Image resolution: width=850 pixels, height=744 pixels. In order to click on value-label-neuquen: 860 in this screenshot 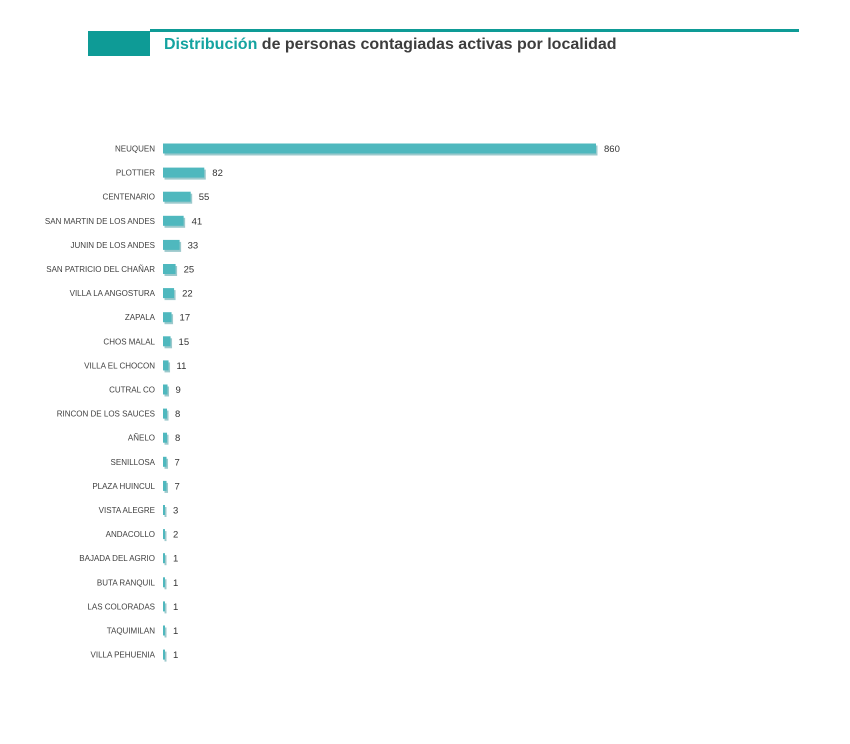, I will do `click(612, 149)`.